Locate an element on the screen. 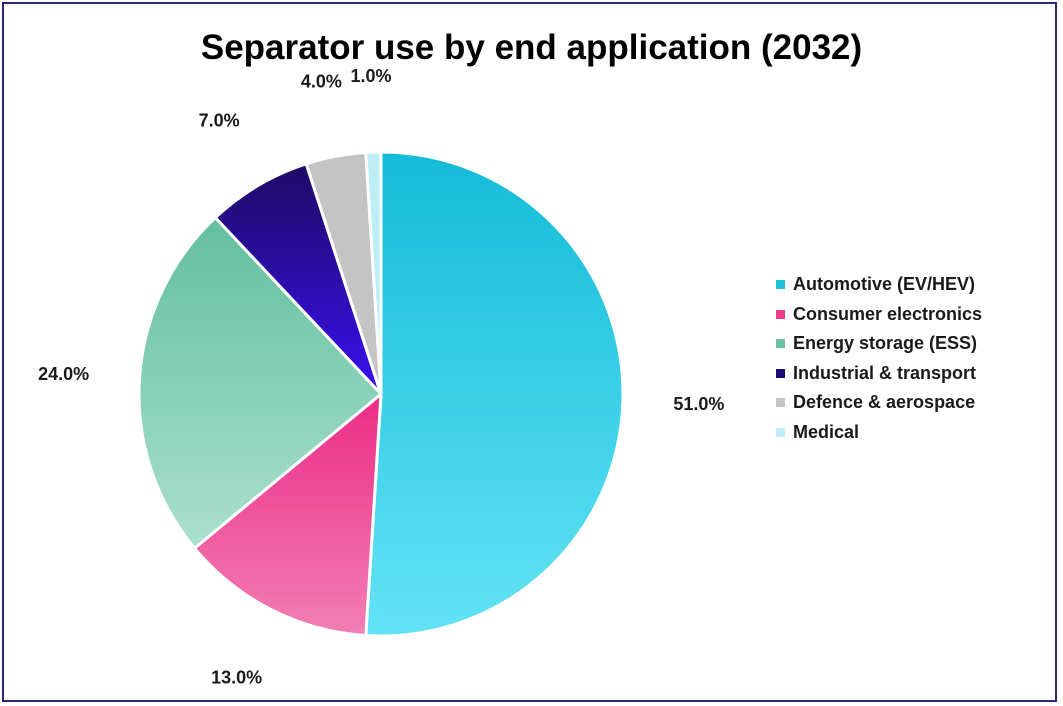 The width and height of the screenshot is (1063, 706). legend-label: Consumer electronics is located at coordinates (888, 313).